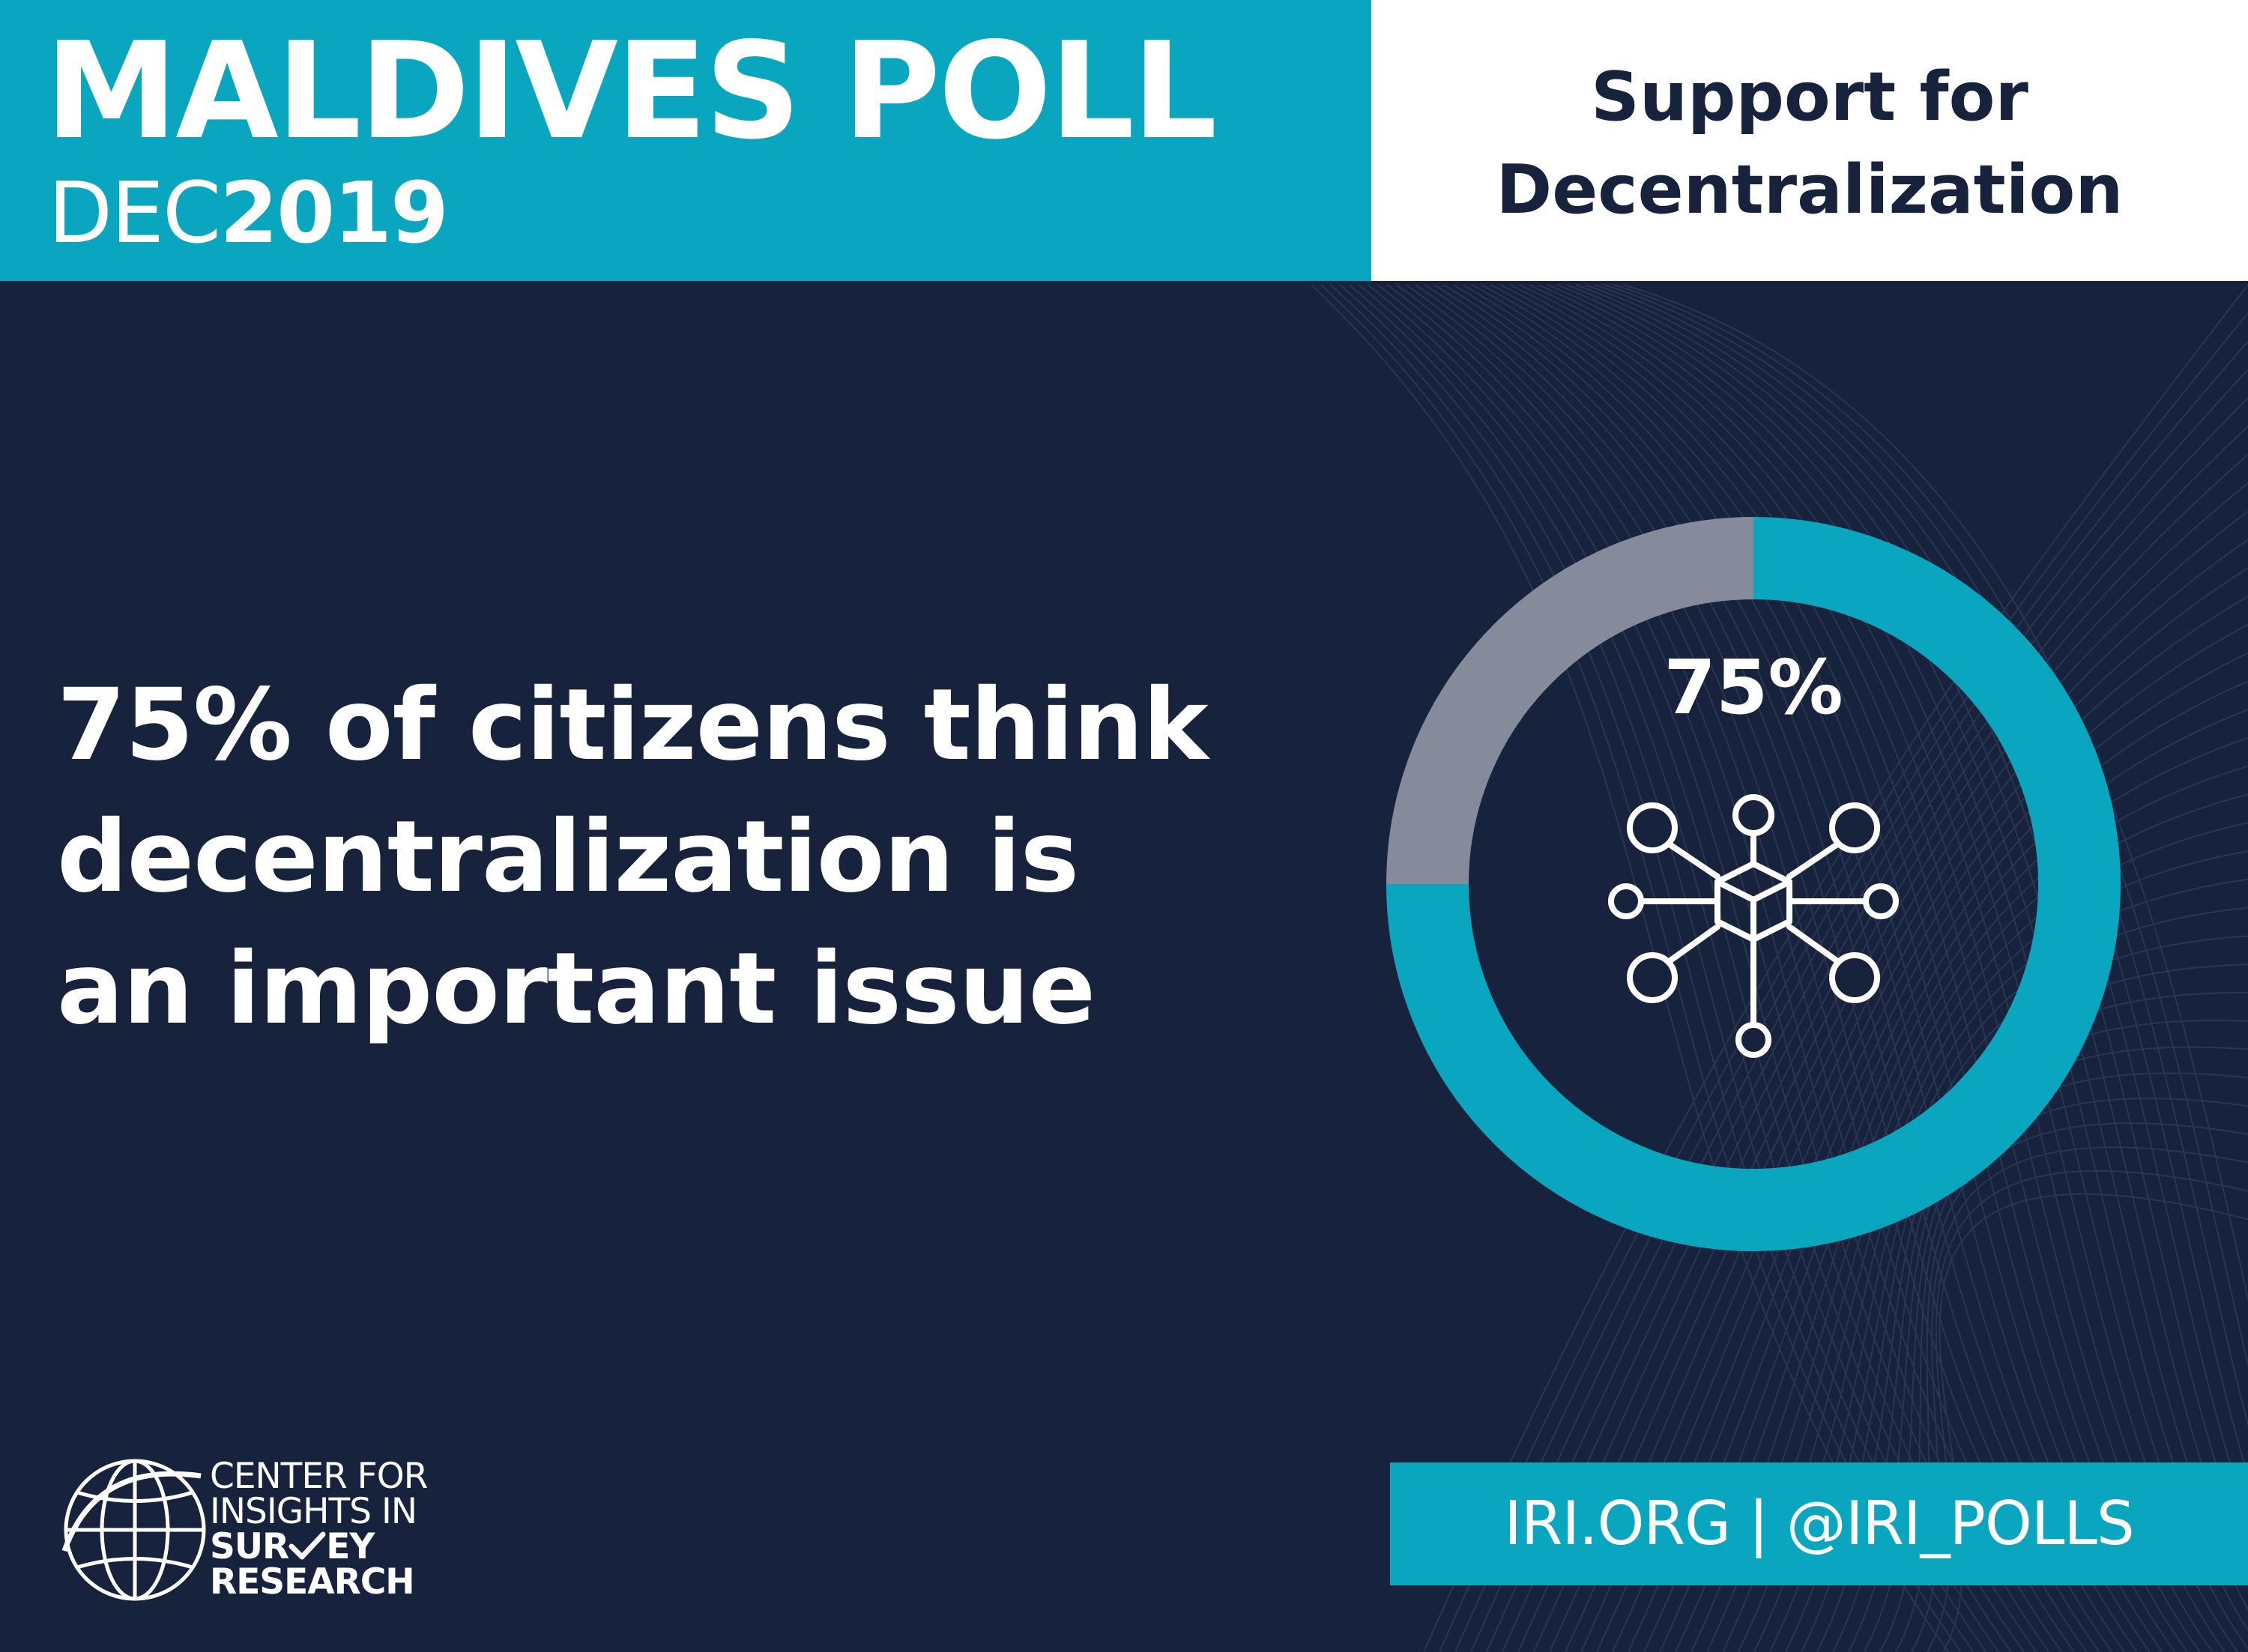  I want to click on headline-line-3: an important issue, so click(576, 989).